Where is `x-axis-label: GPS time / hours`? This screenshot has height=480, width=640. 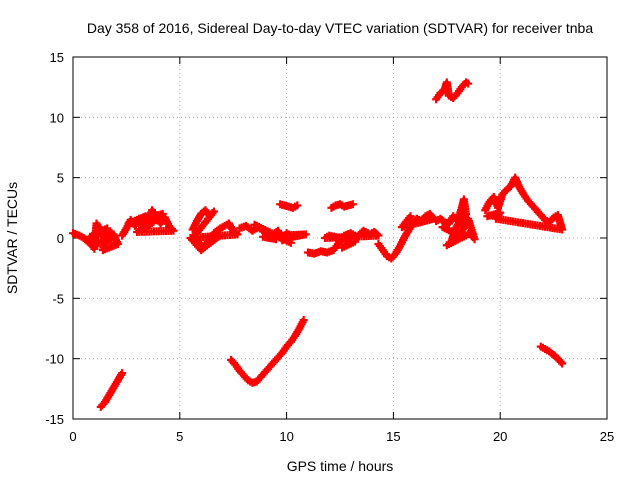
x-axis-label: GPS time / hours is located at coordinates (340, 466).